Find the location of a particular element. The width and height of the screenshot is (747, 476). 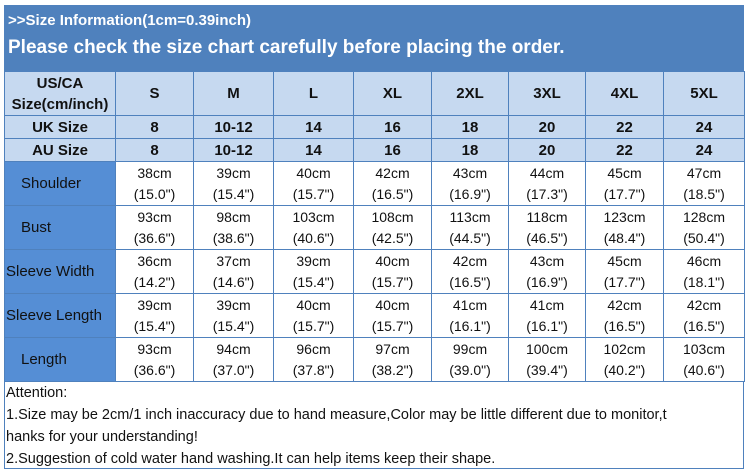

cm-value: 98cm is located at coordinates (233, 216).